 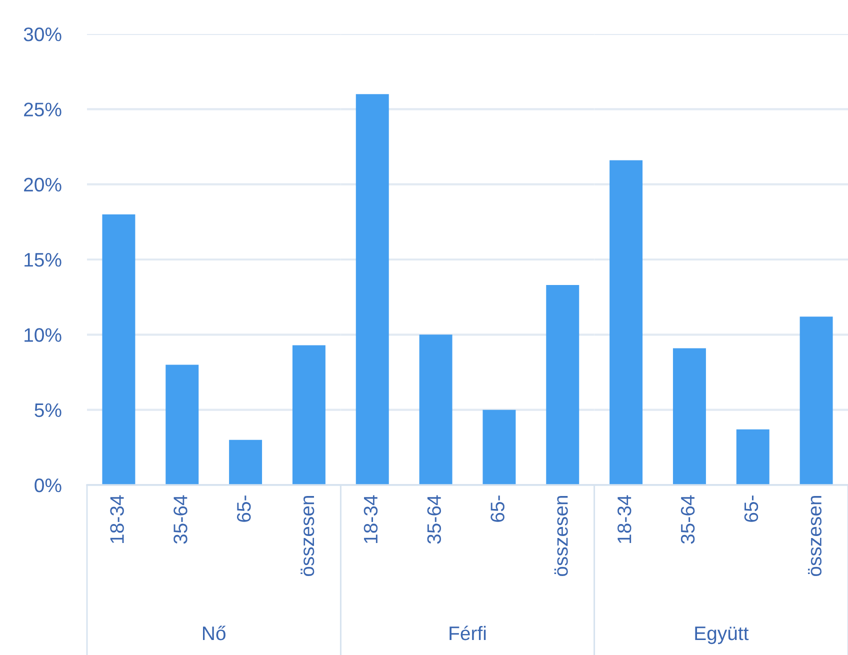 What do you see at coordinates (722, 635) in the screenshot?
I see `x-axis-title: Együtt` at bounding box center [722, 635].